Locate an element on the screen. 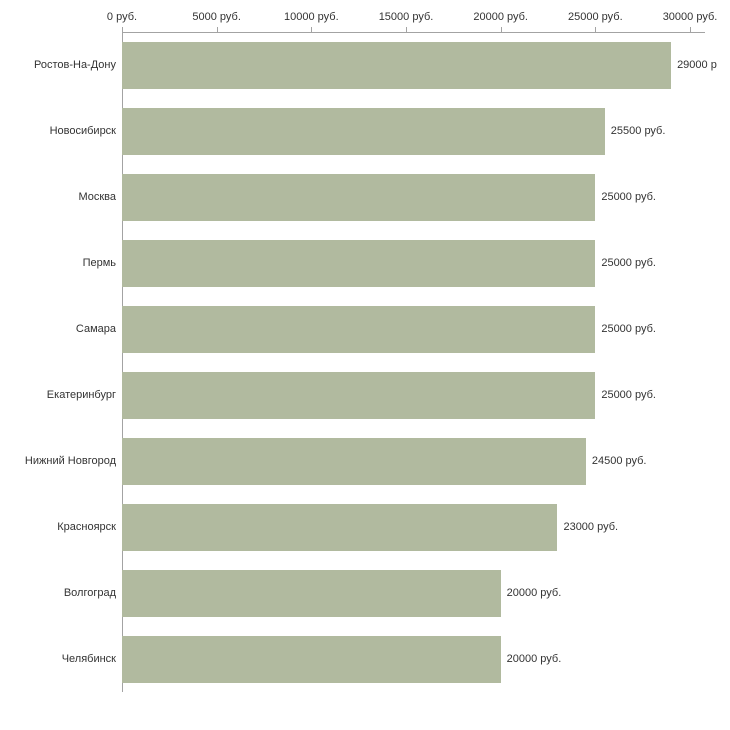  category-label: Новосибирск is located at coordinates (82, 131).